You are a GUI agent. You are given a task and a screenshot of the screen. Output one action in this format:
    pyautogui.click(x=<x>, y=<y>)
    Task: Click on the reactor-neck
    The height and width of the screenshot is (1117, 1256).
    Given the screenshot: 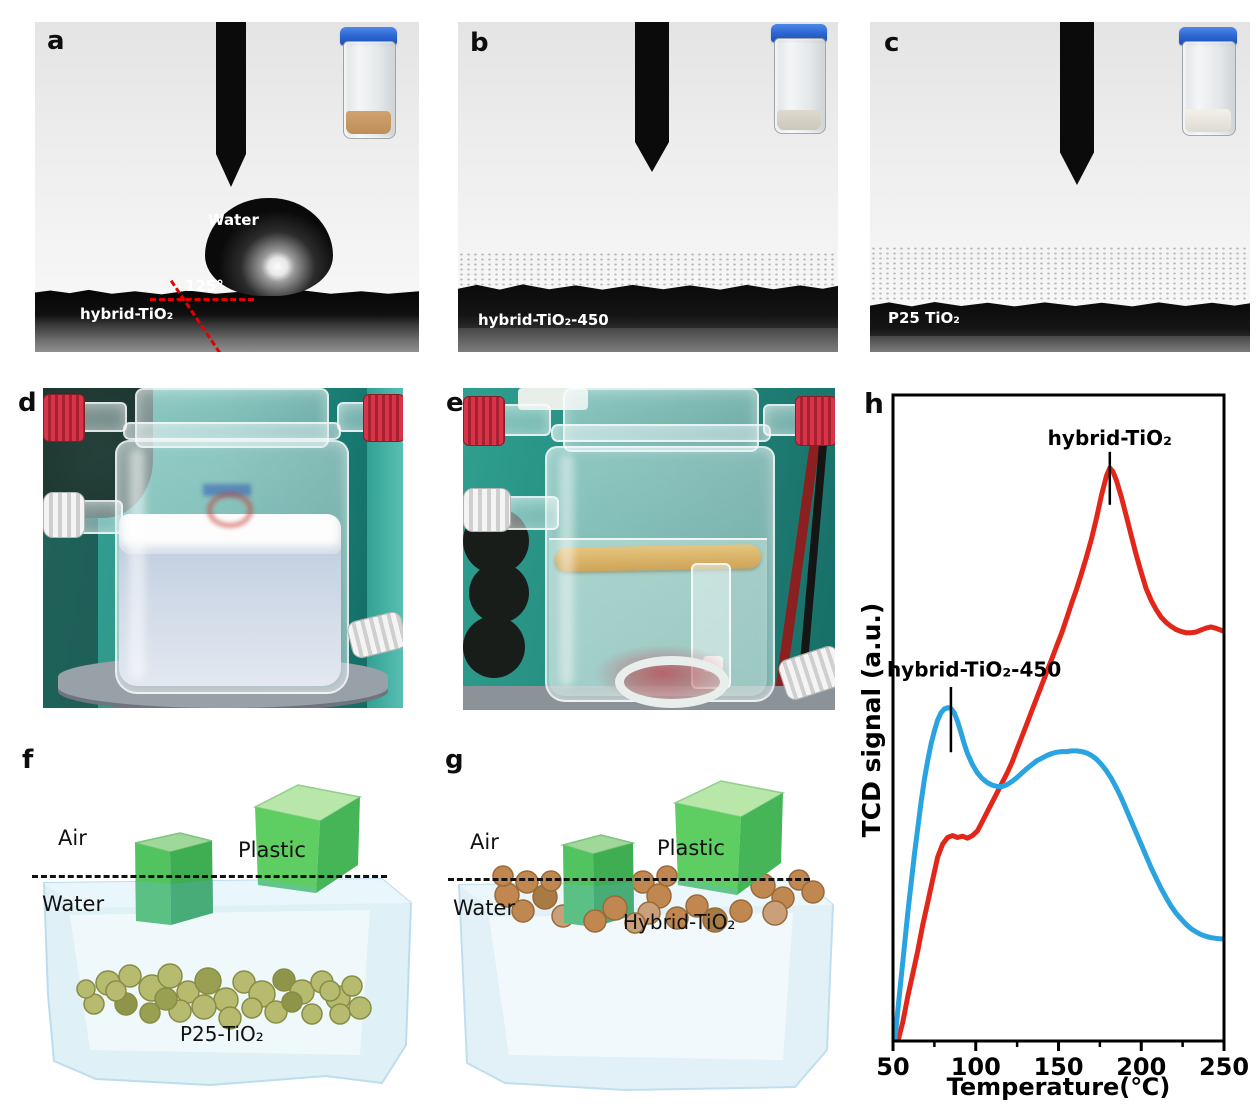 What is the action you would take?
    pyautogui.click(x=661, y=420)
    